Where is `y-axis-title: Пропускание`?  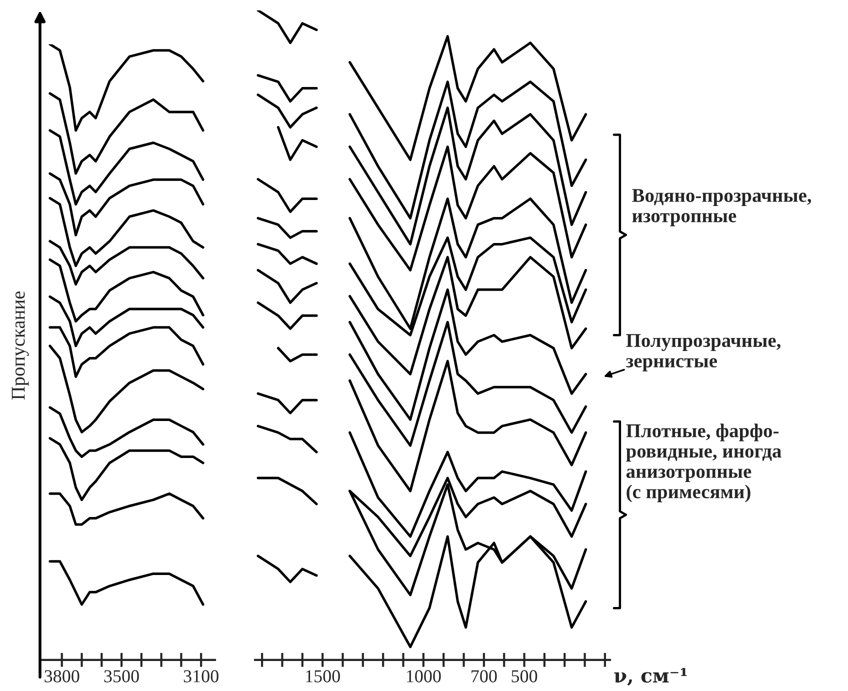
y-axis-title: Пропускание is located at coordinates (20, 345).